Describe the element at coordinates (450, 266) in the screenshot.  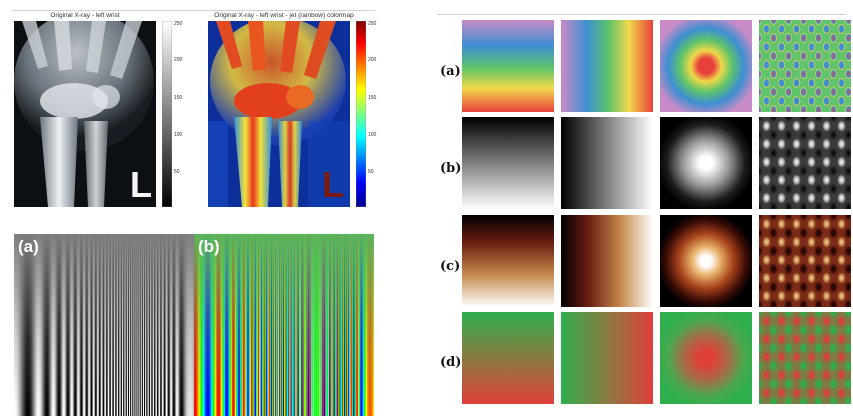
I see `row-label-c: (c)` at that location.